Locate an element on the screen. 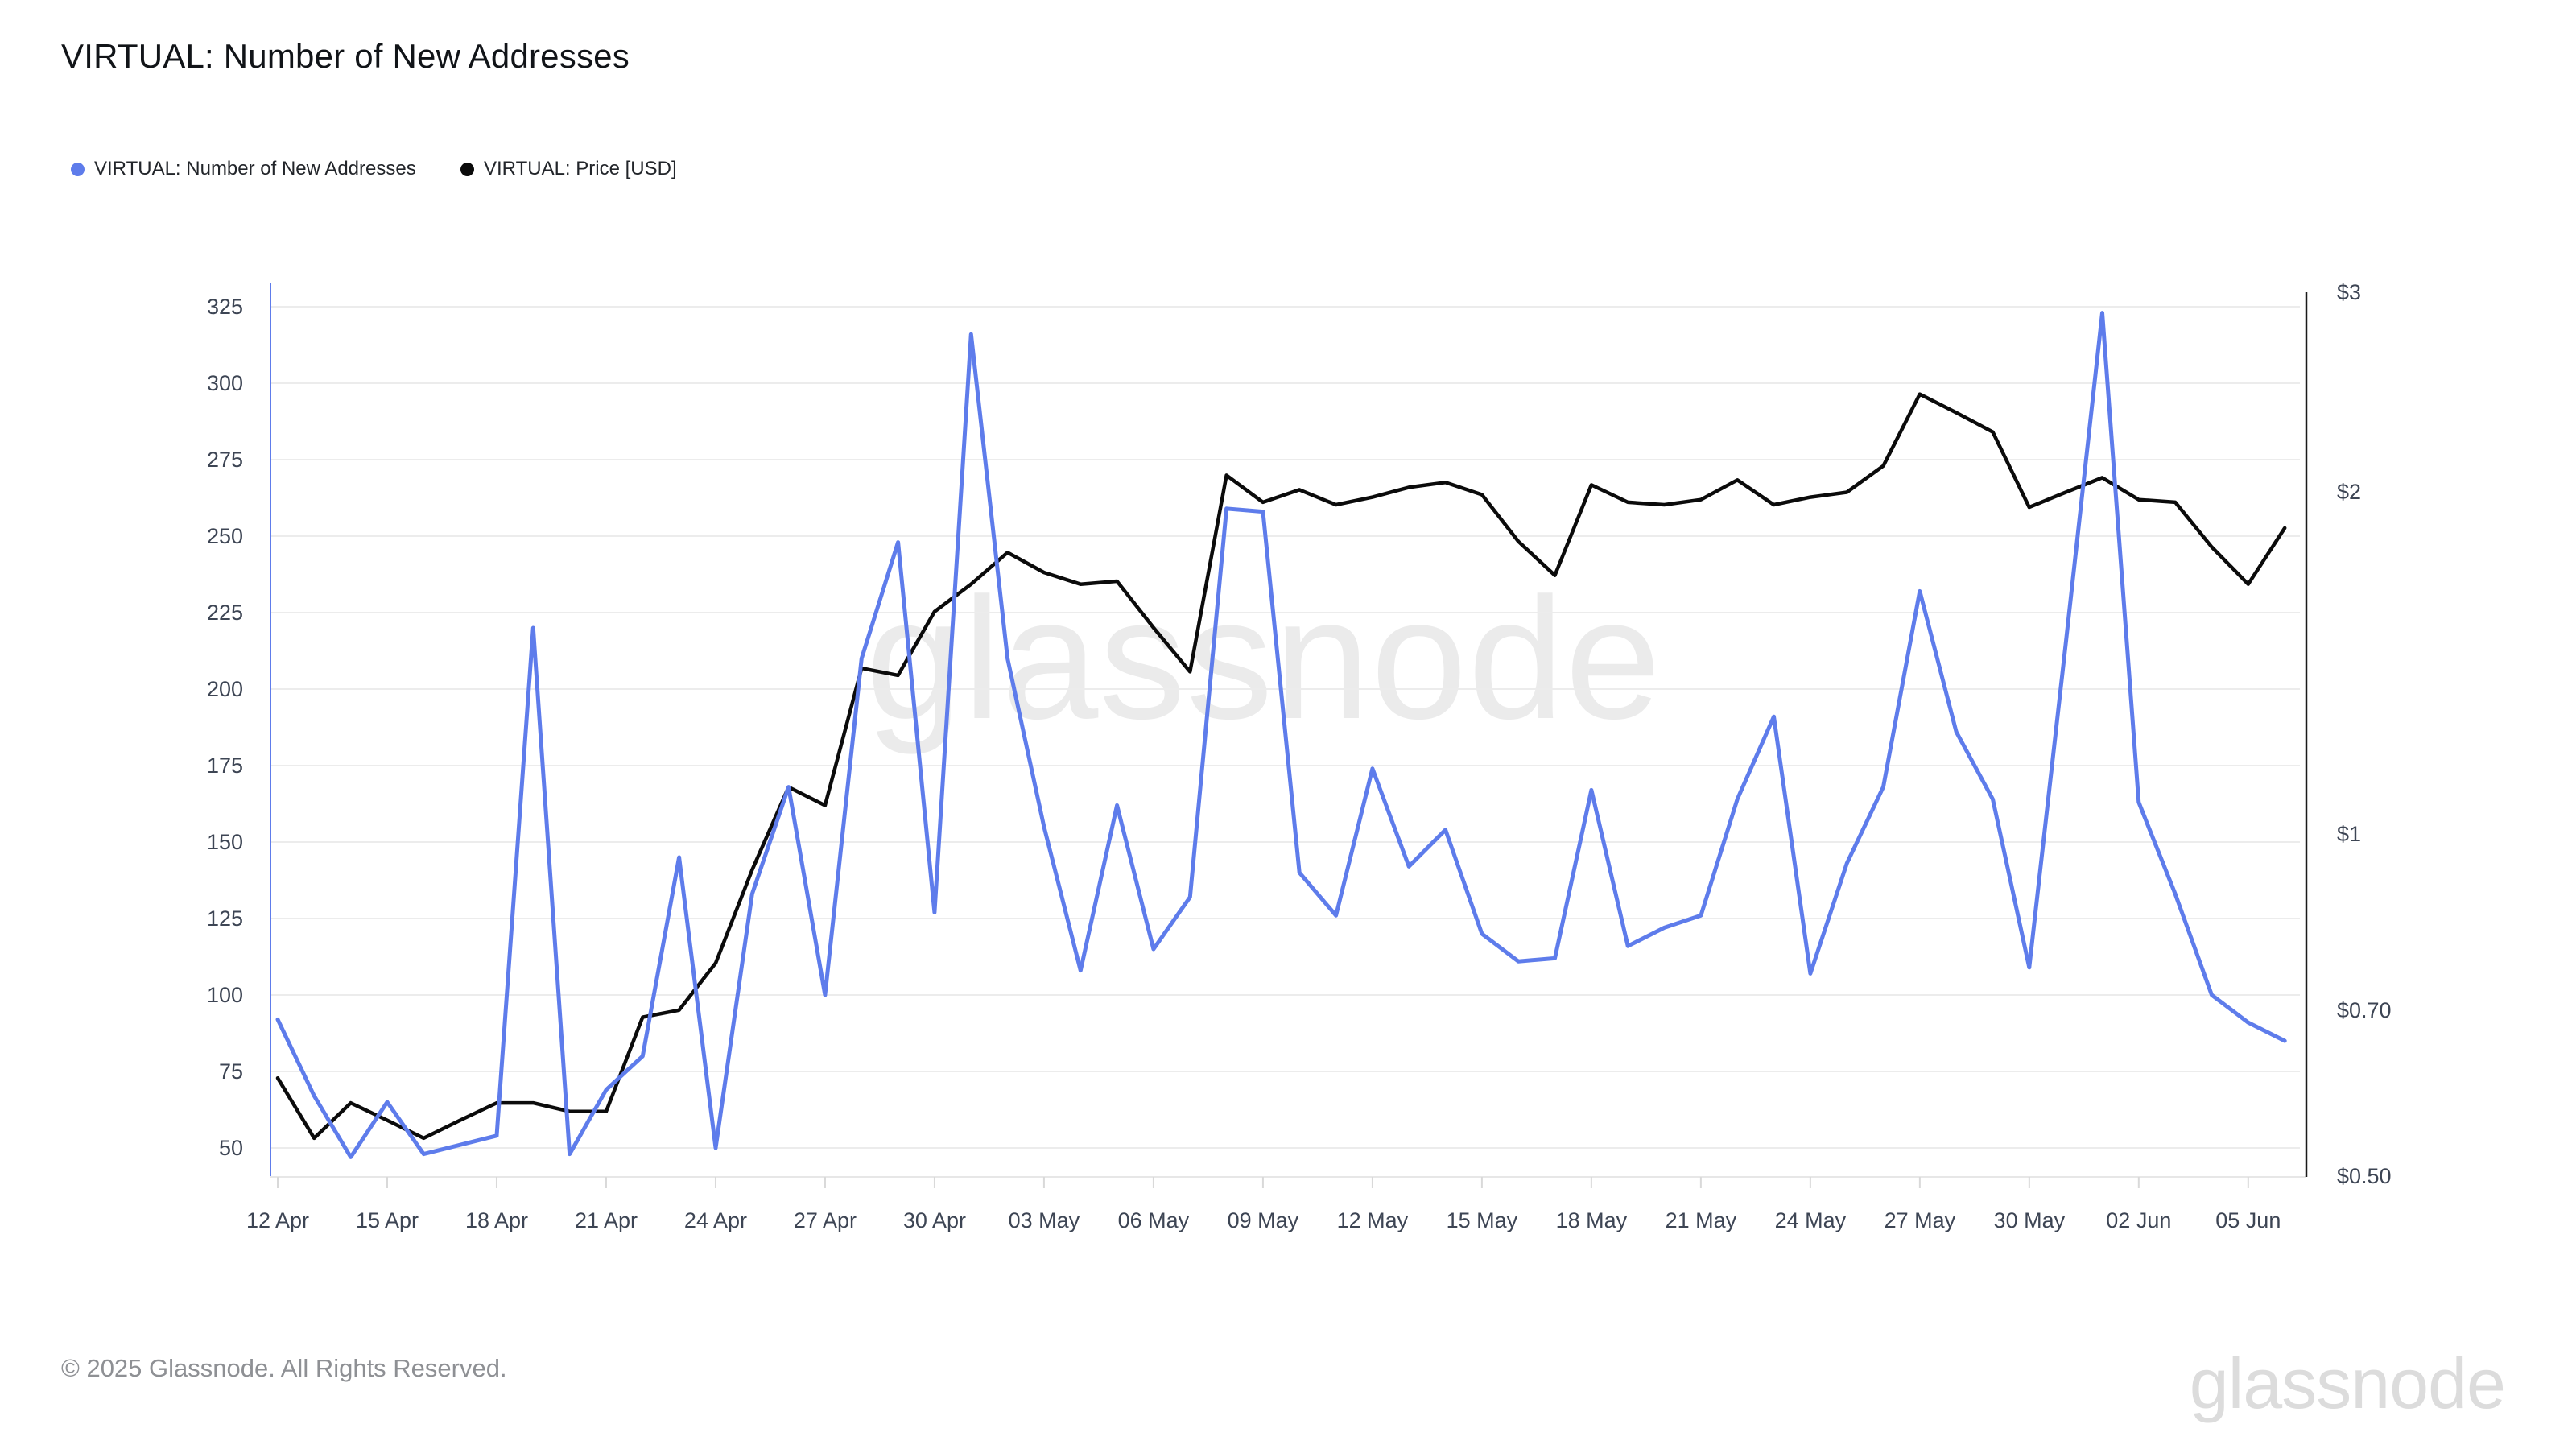  legend-item-new-addresses: VIRTUAL: Number of New Addresses is located at coordinates (243, 169).